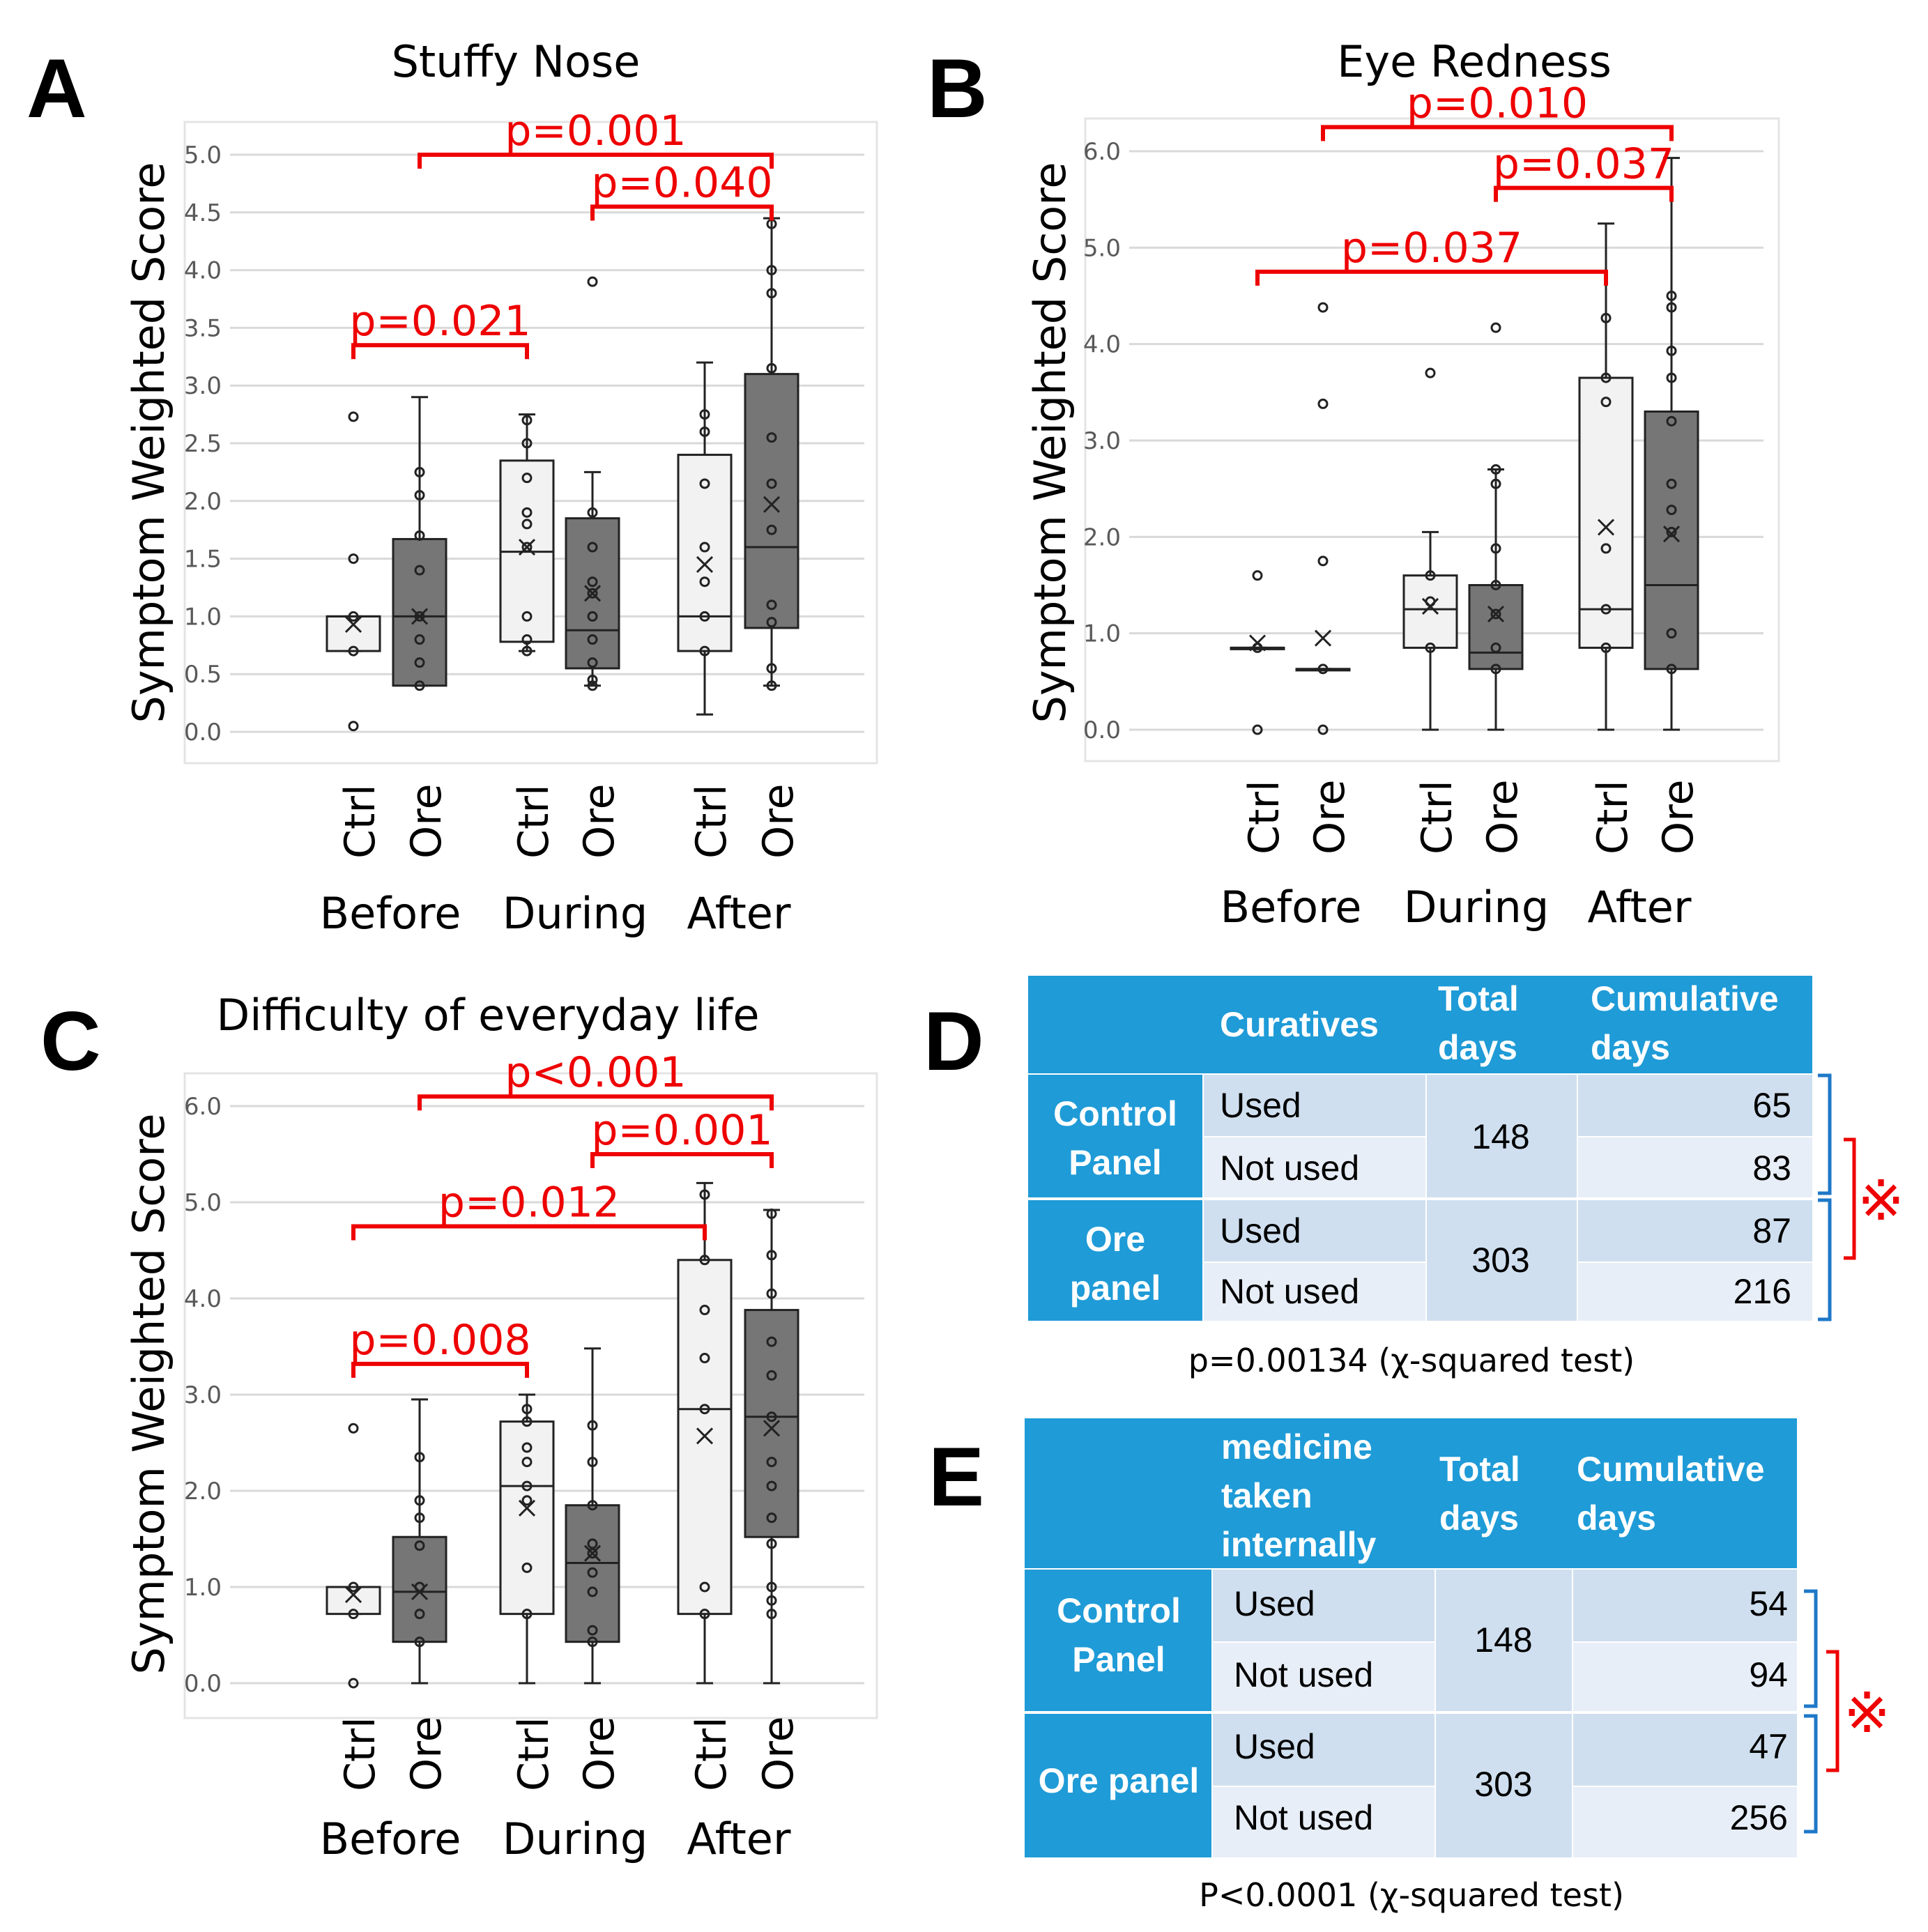 The image size is (1928, 1932). I want to click on significance-bracket: p=0.001, so click(682, 1137).